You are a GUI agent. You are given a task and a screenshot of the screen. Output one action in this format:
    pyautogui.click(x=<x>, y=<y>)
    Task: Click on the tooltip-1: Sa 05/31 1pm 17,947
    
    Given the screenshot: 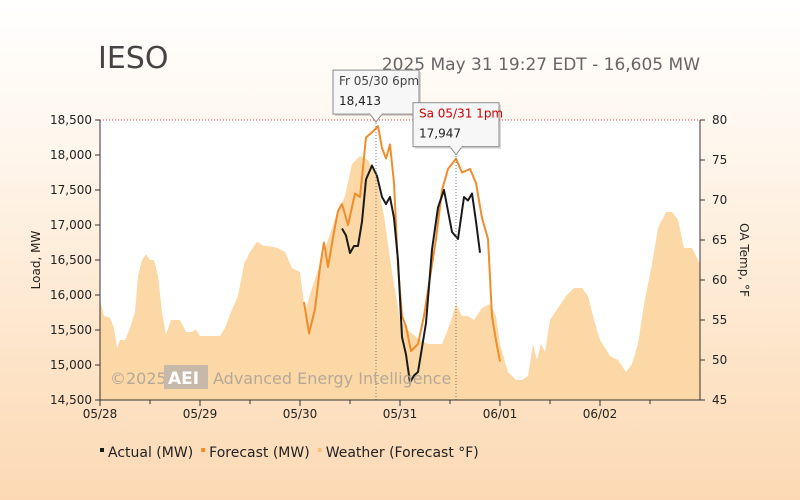 What is the action you would take?
    pyautogui.click(x=457, y=129)
    